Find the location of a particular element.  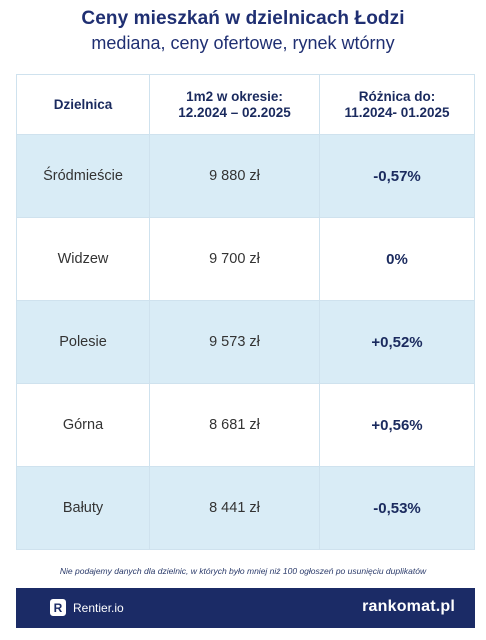

rankomat-logo: rankomat.pl is located at coordinates (408, 606).